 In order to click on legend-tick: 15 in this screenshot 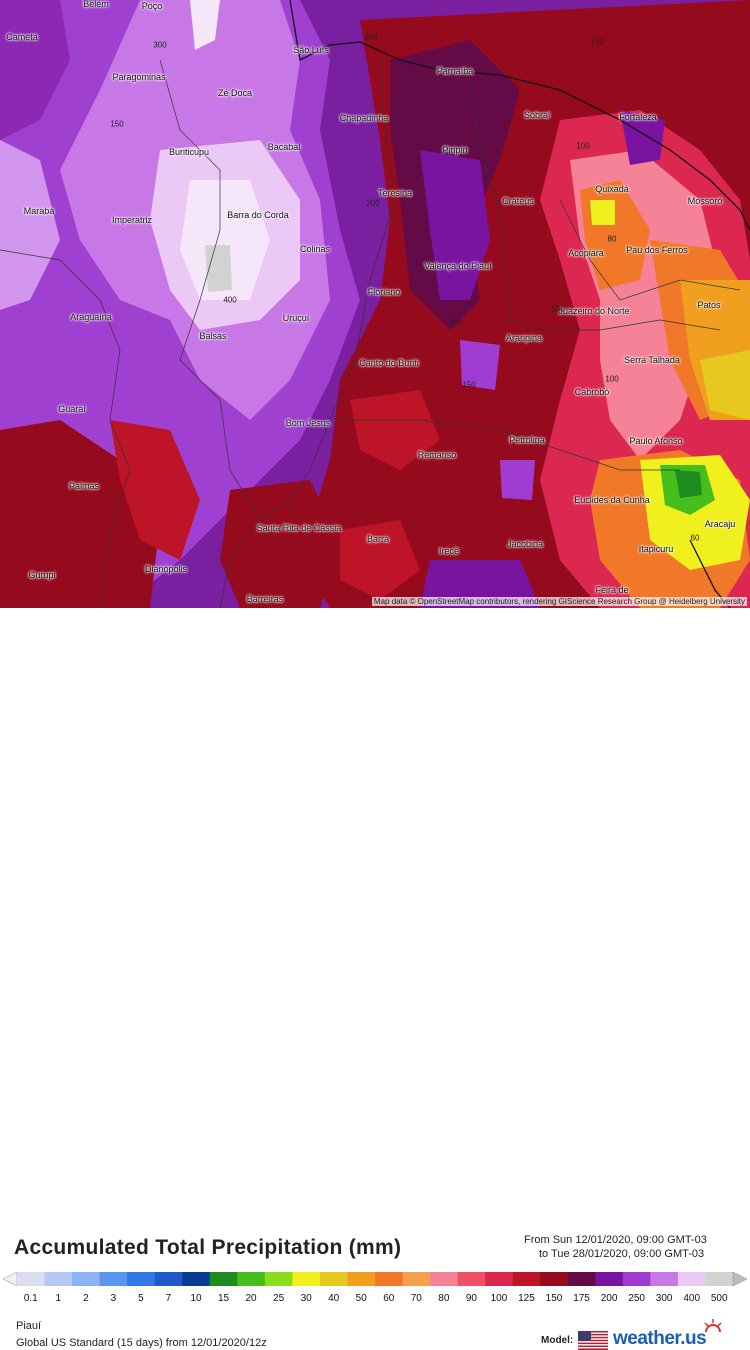, I will do `click(223, 1298)`.